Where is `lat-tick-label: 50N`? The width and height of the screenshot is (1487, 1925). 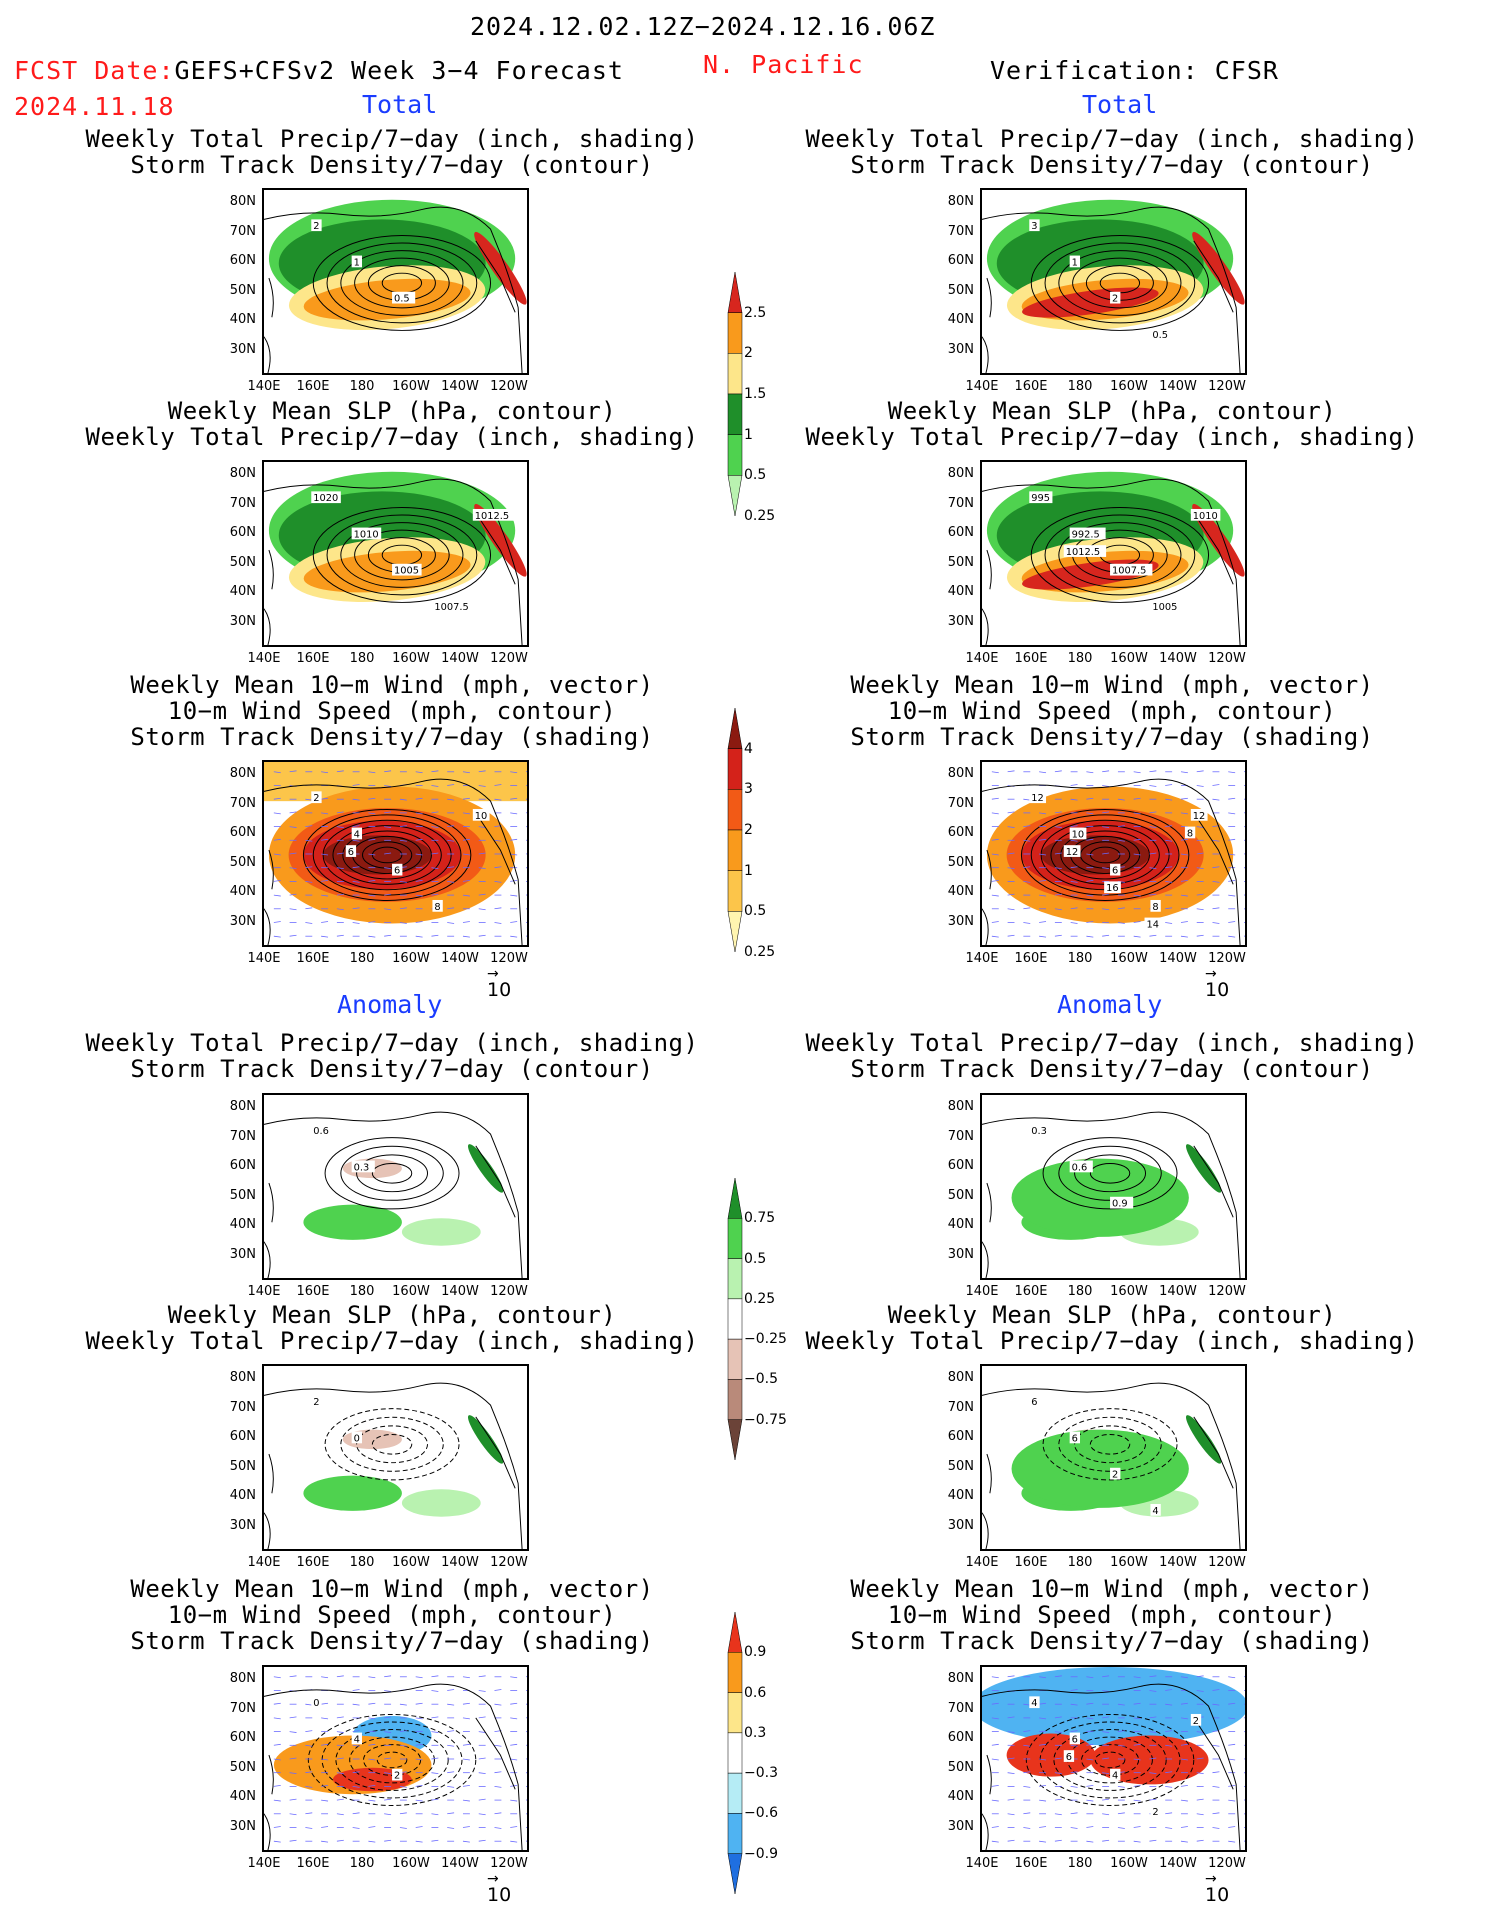 lat-tick-label: 50N is located at coordinates (242, 562).